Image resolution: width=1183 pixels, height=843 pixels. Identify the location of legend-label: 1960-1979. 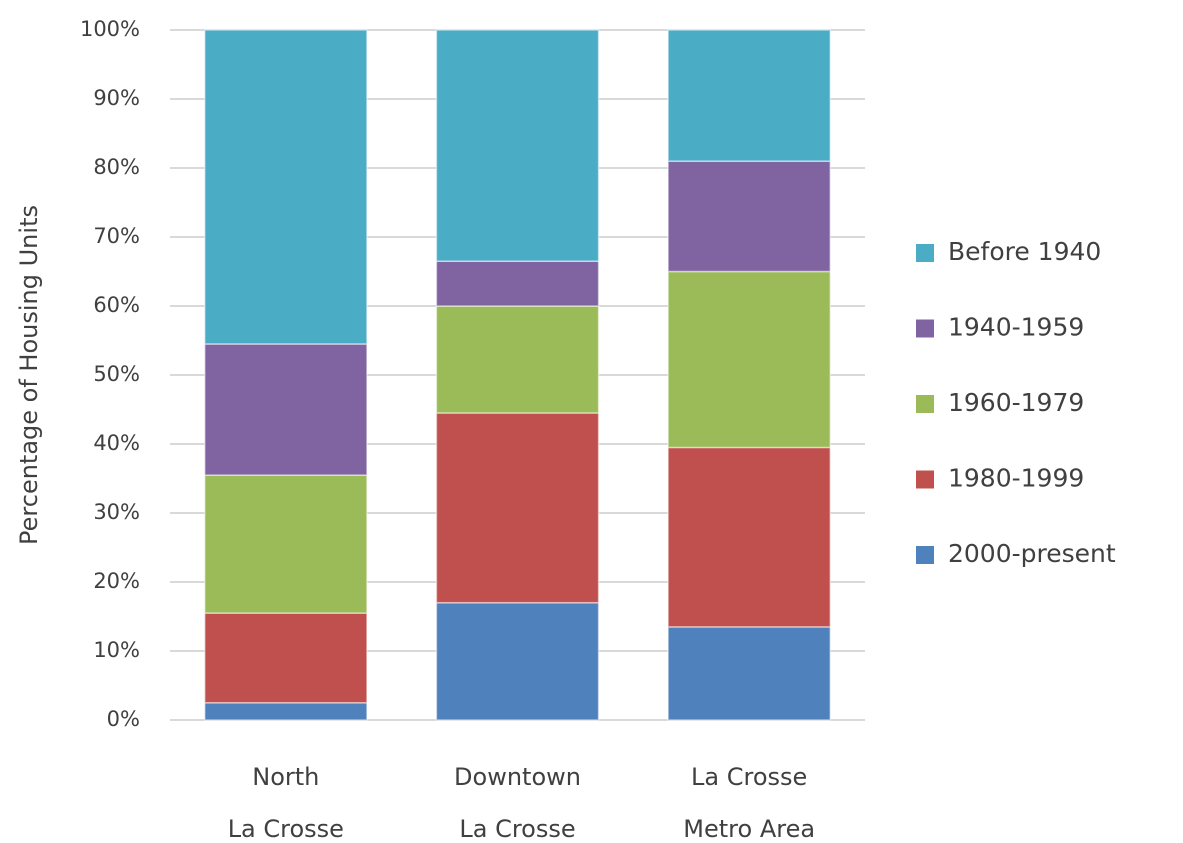
(1016, 402).